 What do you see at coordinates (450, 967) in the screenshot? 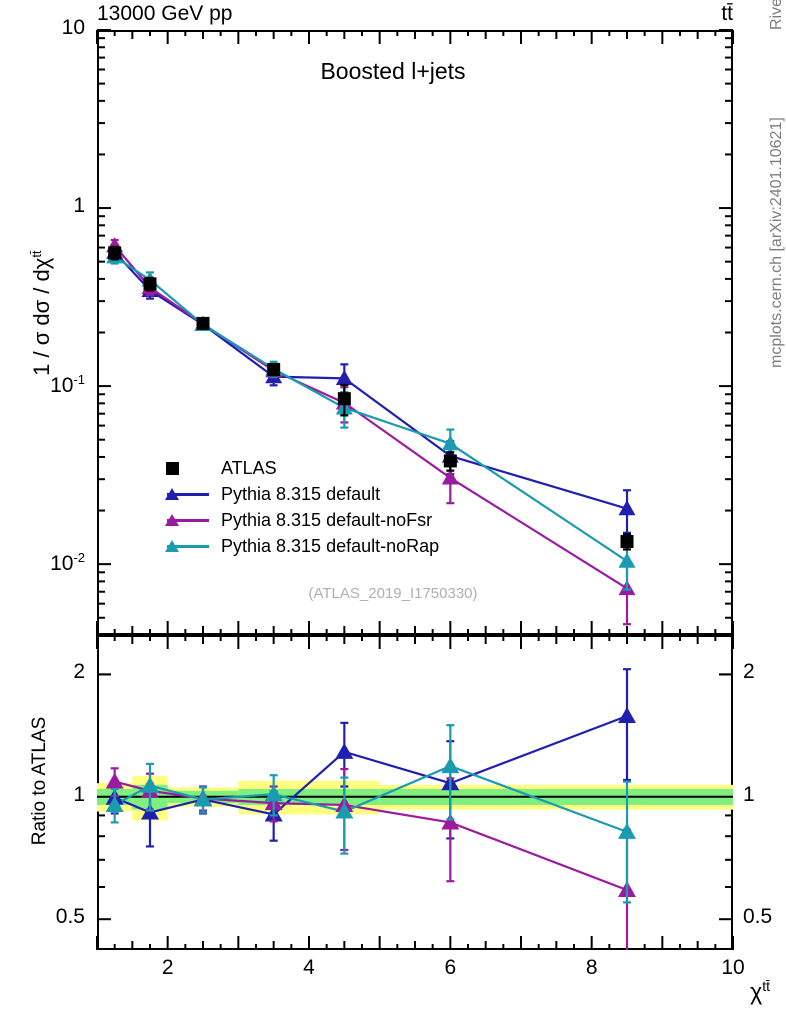
I see `x-axis-tick-label: 6` at bounding box center [450, 967].